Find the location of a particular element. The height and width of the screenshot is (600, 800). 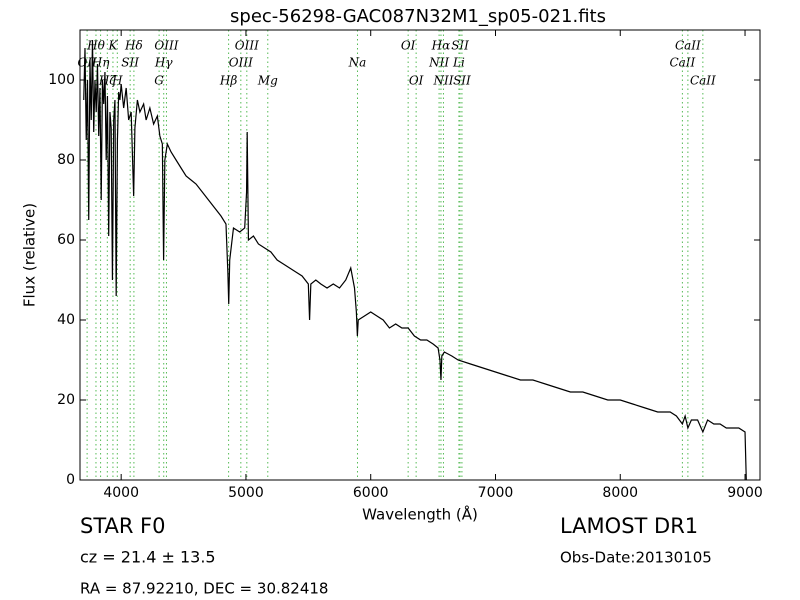

spectral-line-label: H is located at coordinates (117, 81).